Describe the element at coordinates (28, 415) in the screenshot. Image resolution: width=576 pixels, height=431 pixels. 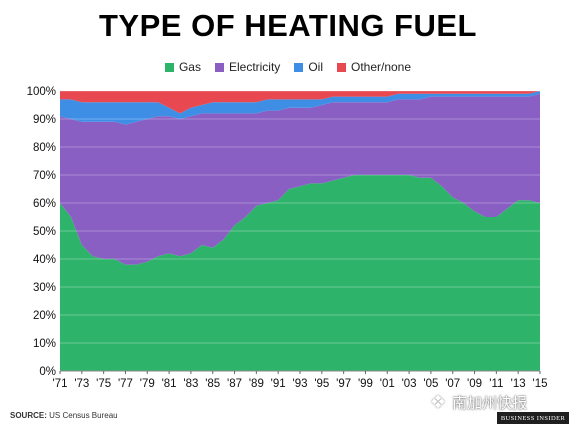
I see `source-label: SOURCE:` at that location.